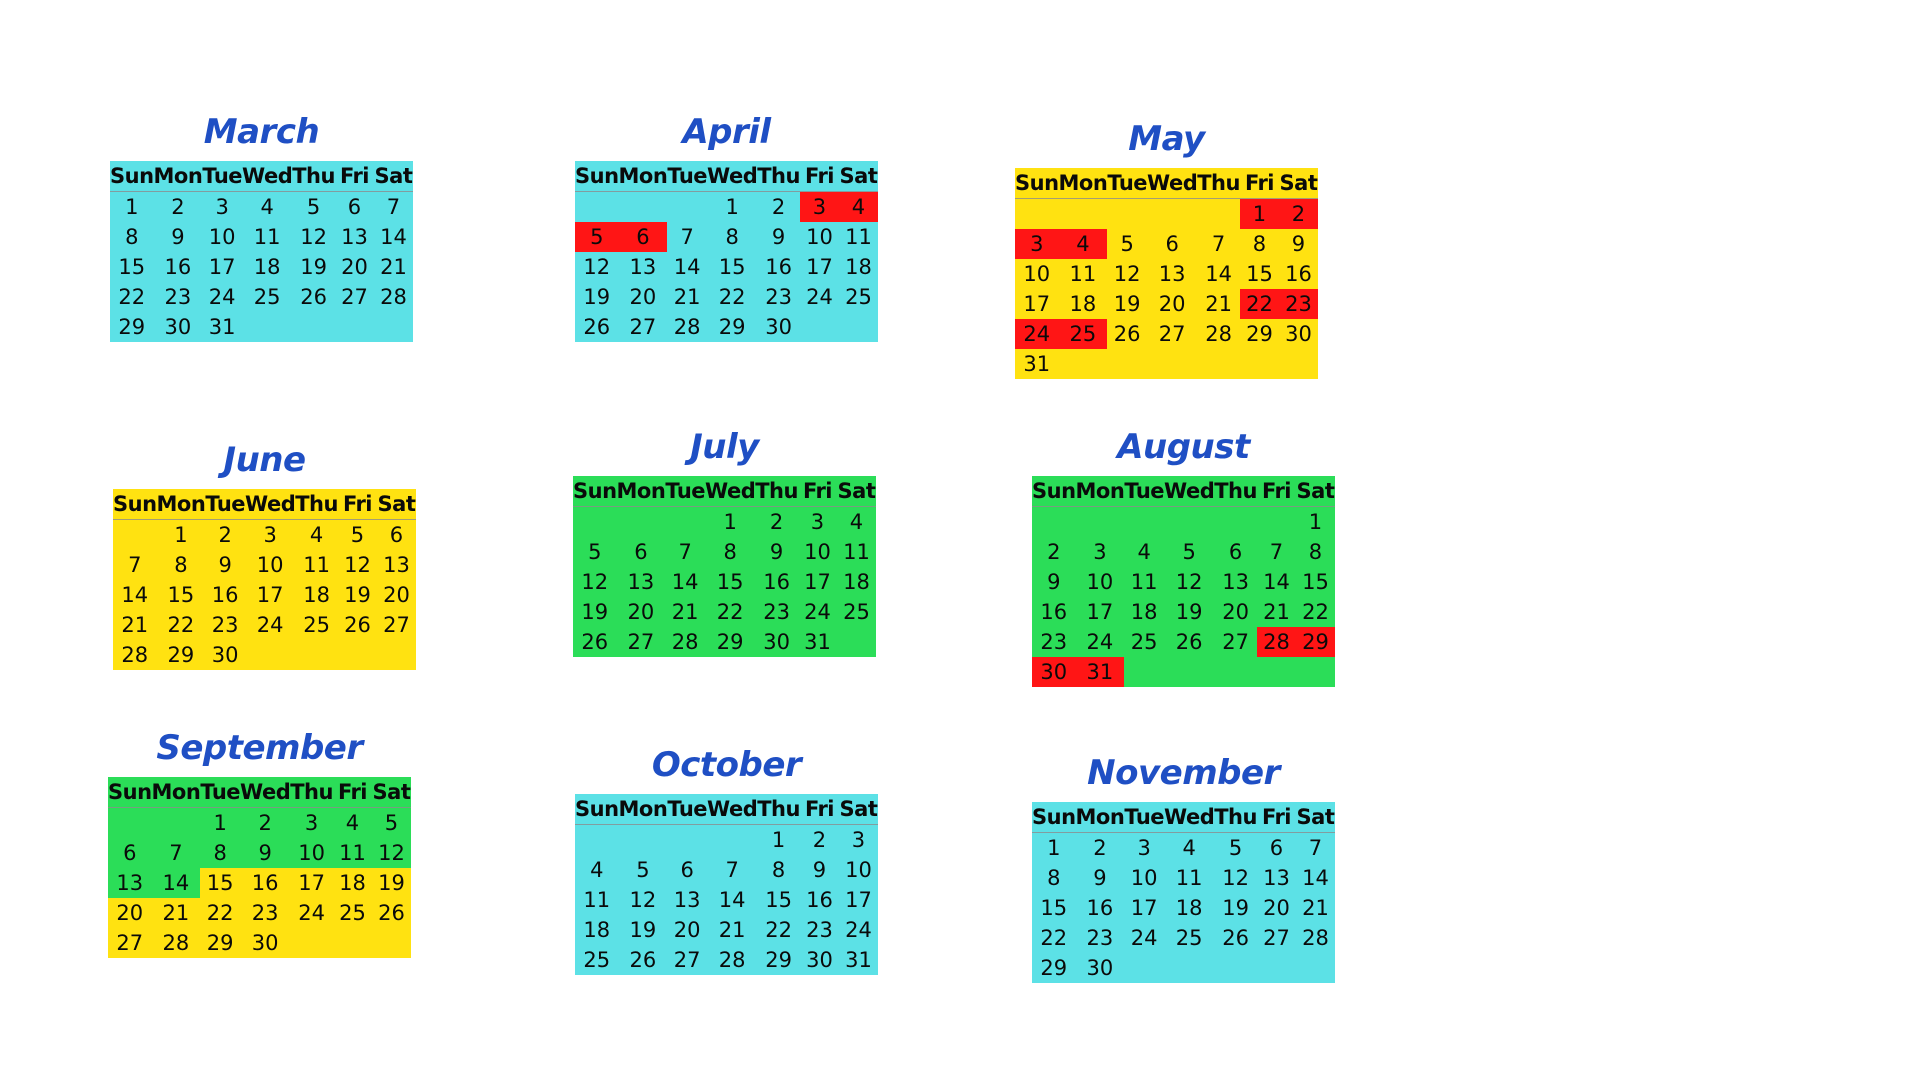 This screenshot has height=1080, width=1920. What do you see at coordinates (393, 267) in the screenshot?
I see `day-cell: 21` at bounding box center [393, 267].